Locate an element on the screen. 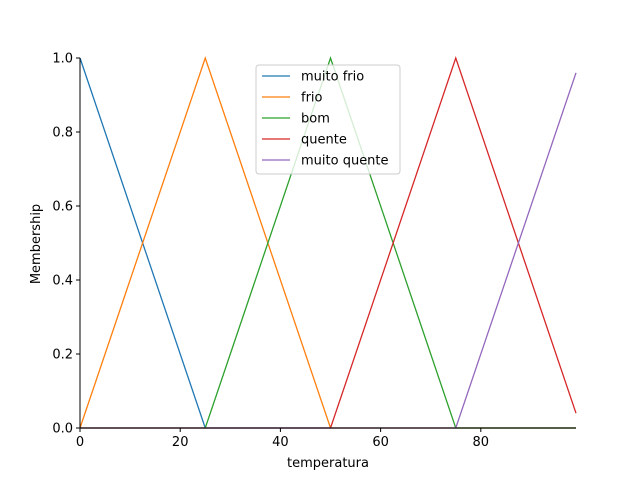 The image size is (640, 480). y-tick-label: 0.0 is located at coordinates (62, 429).